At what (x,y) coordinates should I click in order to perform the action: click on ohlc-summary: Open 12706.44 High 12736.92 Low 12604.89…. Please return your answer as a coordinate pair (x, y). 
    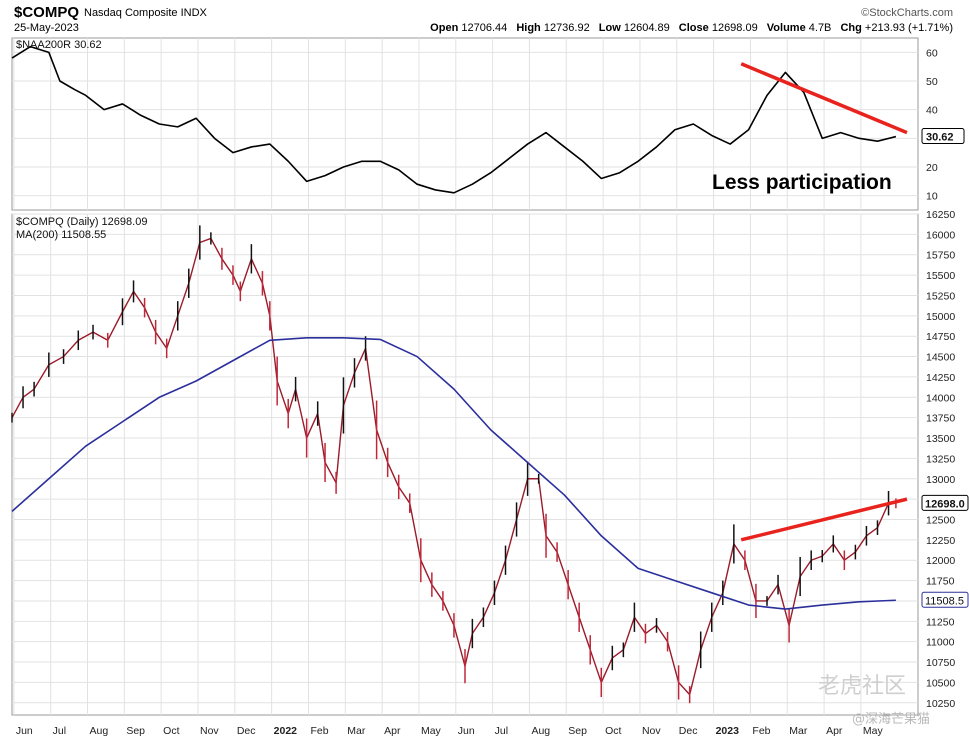
    Looking at the image, I should click on (691, 28).